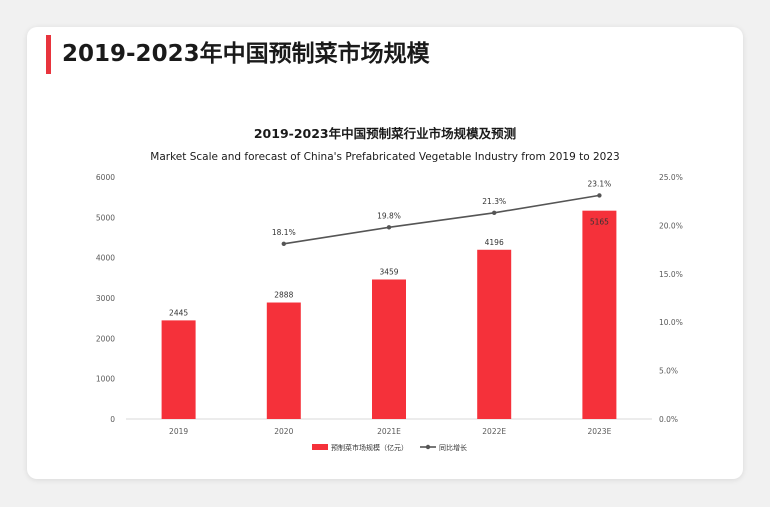 The image size is (770, 507). What do you see at coordinates (428, 447) in the screenshot?
I see `legend-line-marker` at bounding box center [428, 447].